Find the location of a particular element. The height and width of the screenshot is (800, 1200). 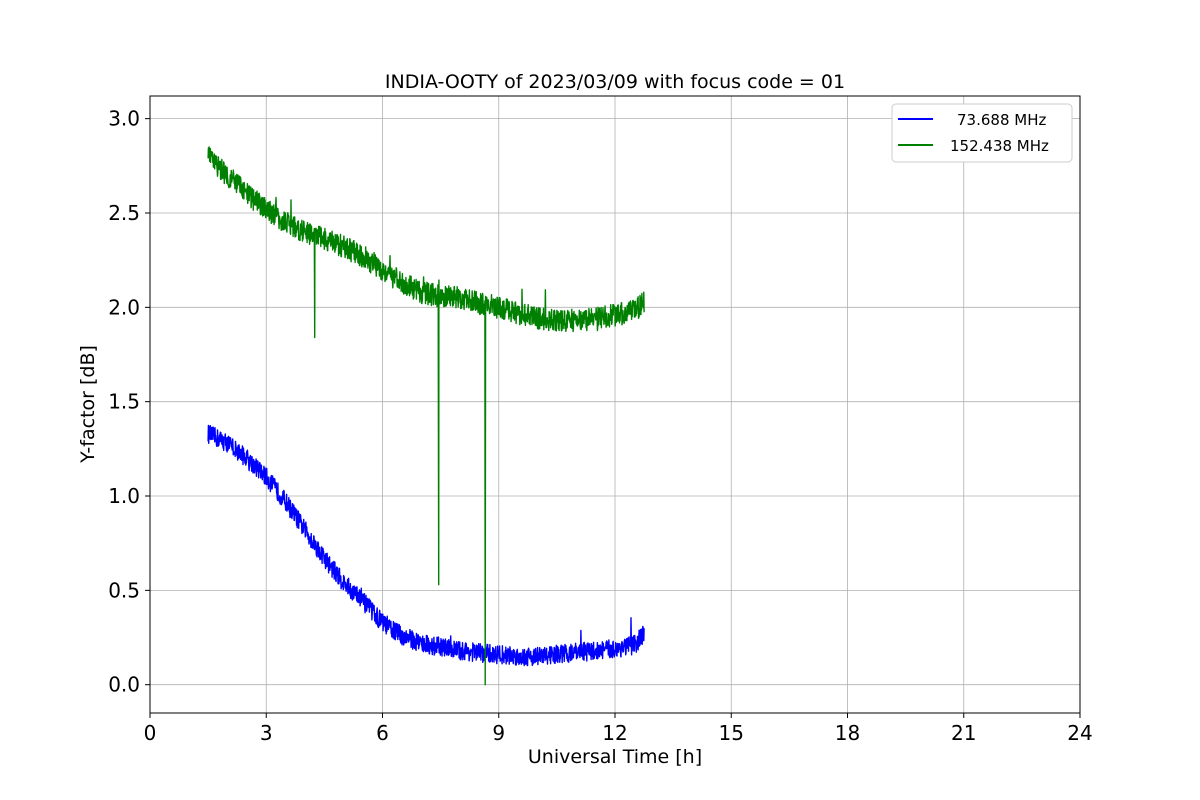

x-axis: 0 3 6 9 12 15 18 21 24 is located at coordinates (618, 729).